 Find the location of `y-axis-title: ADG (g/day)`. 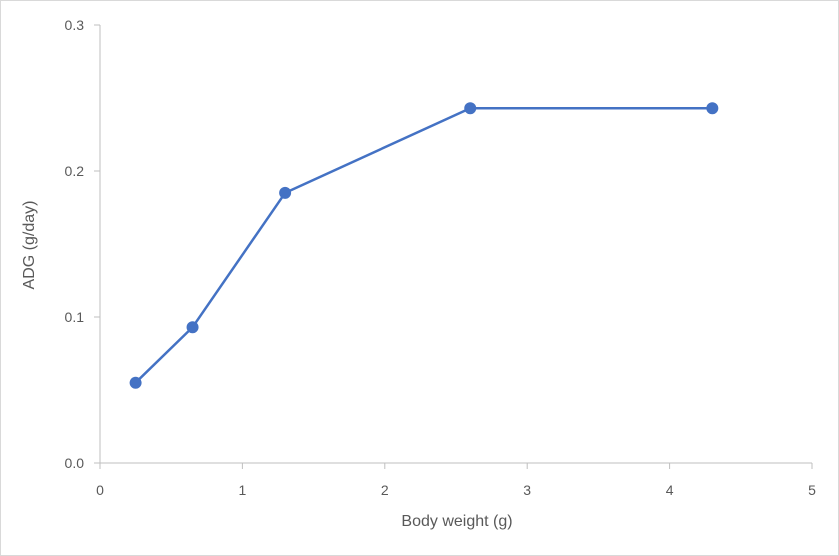

y-axis-title: ADG (g/day) is located at coordinates (29, 245).